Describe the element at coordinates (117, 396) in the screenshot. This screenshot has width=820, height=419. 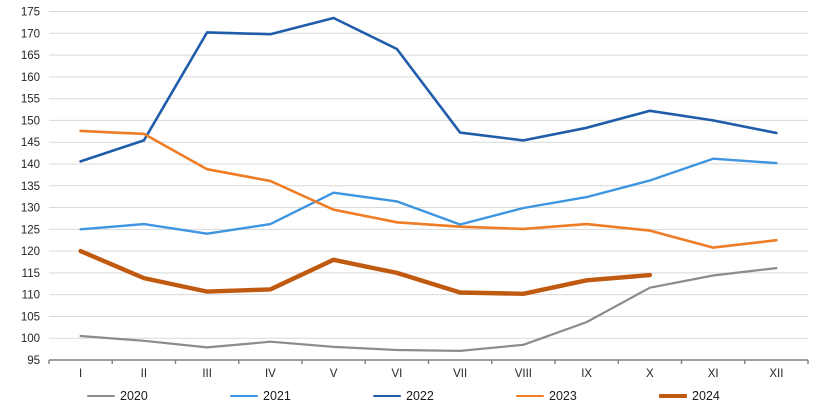
I see `legend-item-2020: 2020` at that location.